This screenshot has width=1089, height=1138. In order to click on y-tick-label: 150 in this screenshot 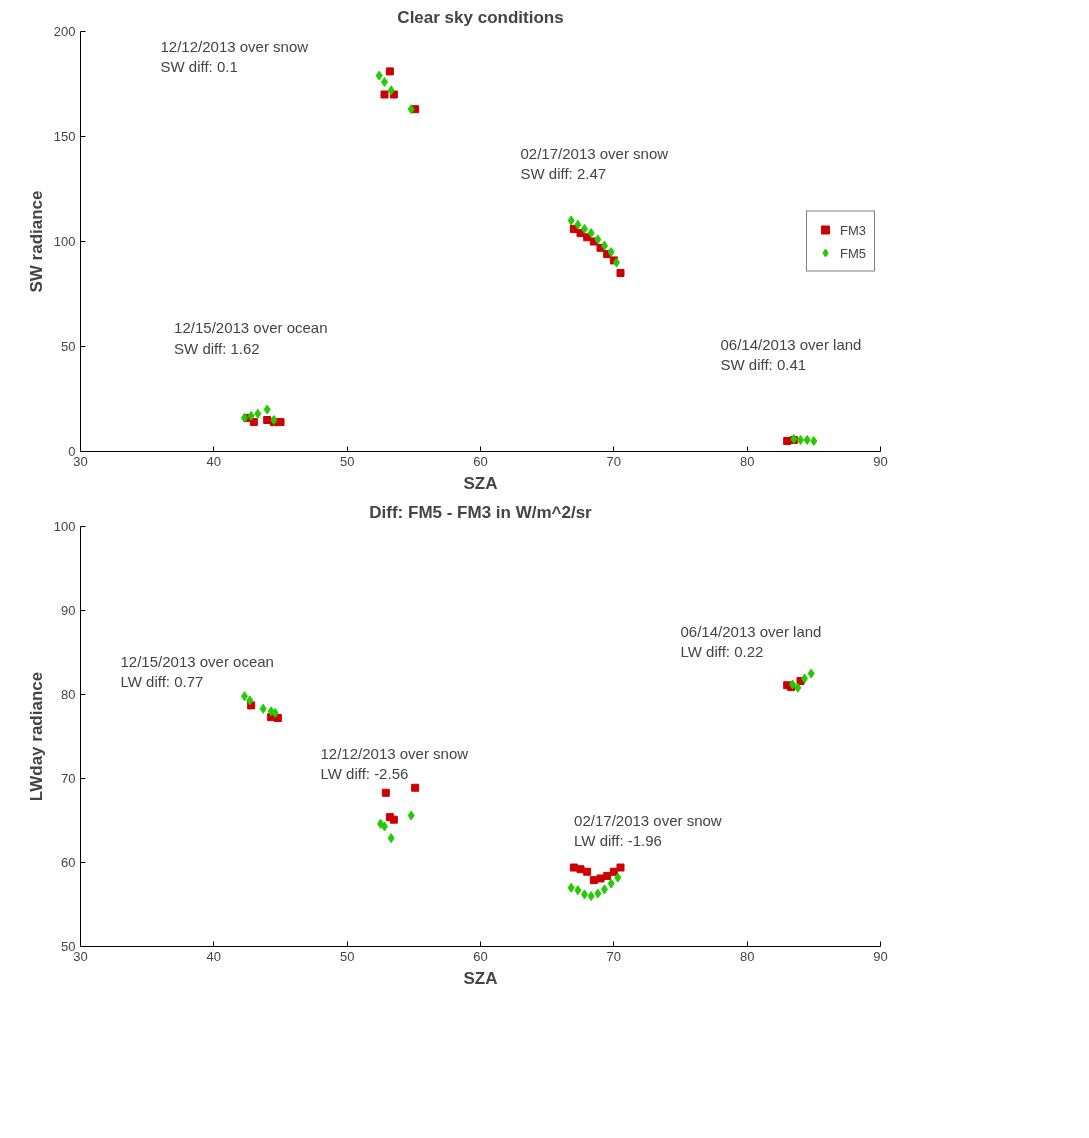, I will do `click(64, 136)`.